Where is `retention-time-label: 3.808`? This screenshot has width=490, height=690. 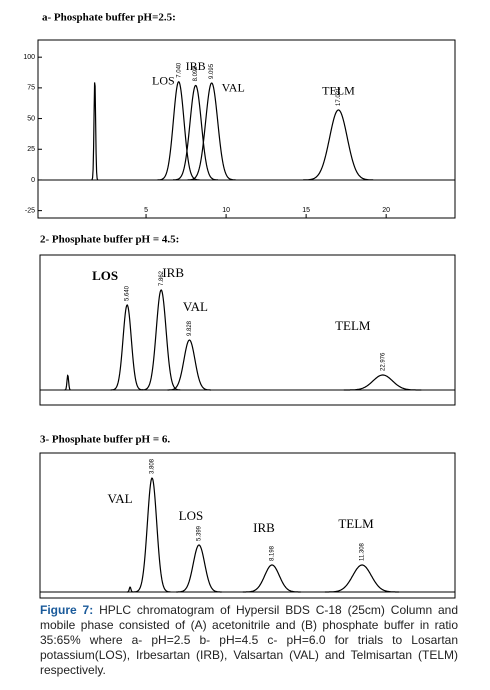 retention-time-label: 3.808 is located at coordinates (153, 466).